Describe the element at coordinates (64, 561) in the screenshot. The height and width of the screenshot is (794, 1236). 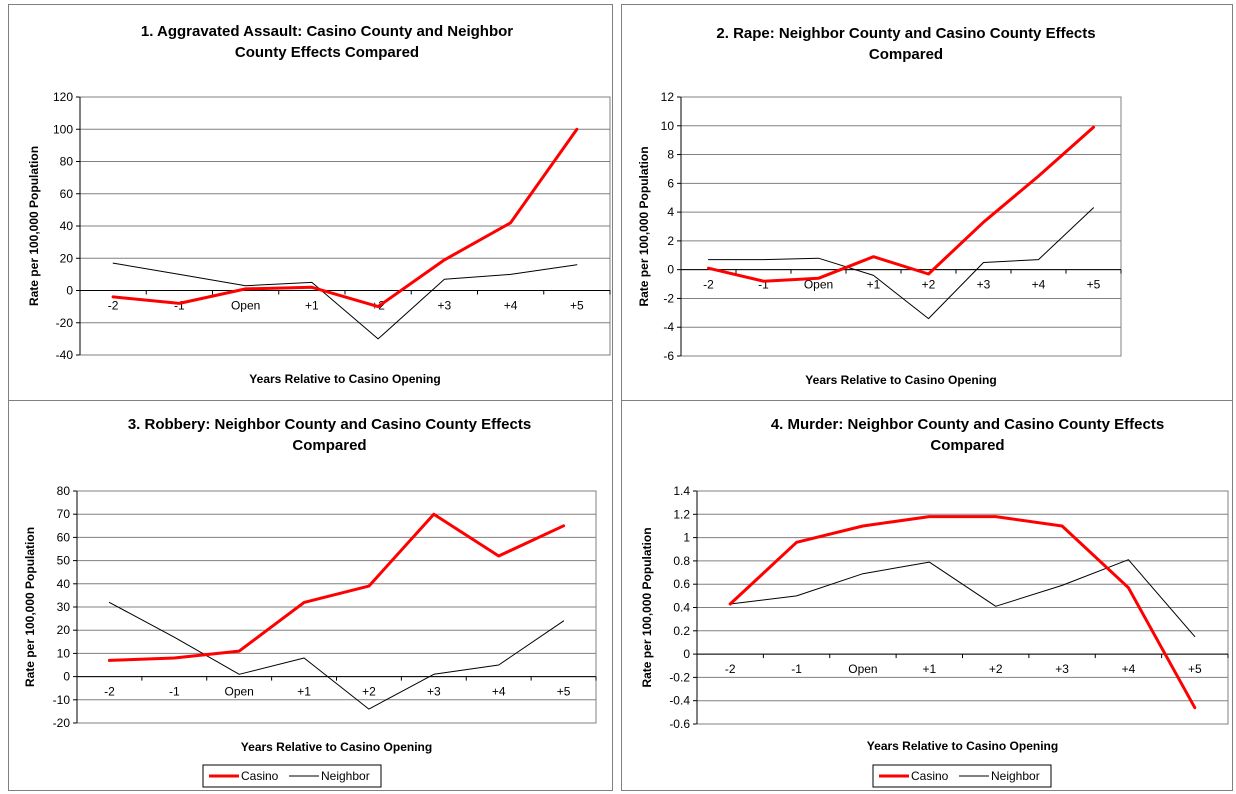
I see `y-tick-label: 50` at that location.